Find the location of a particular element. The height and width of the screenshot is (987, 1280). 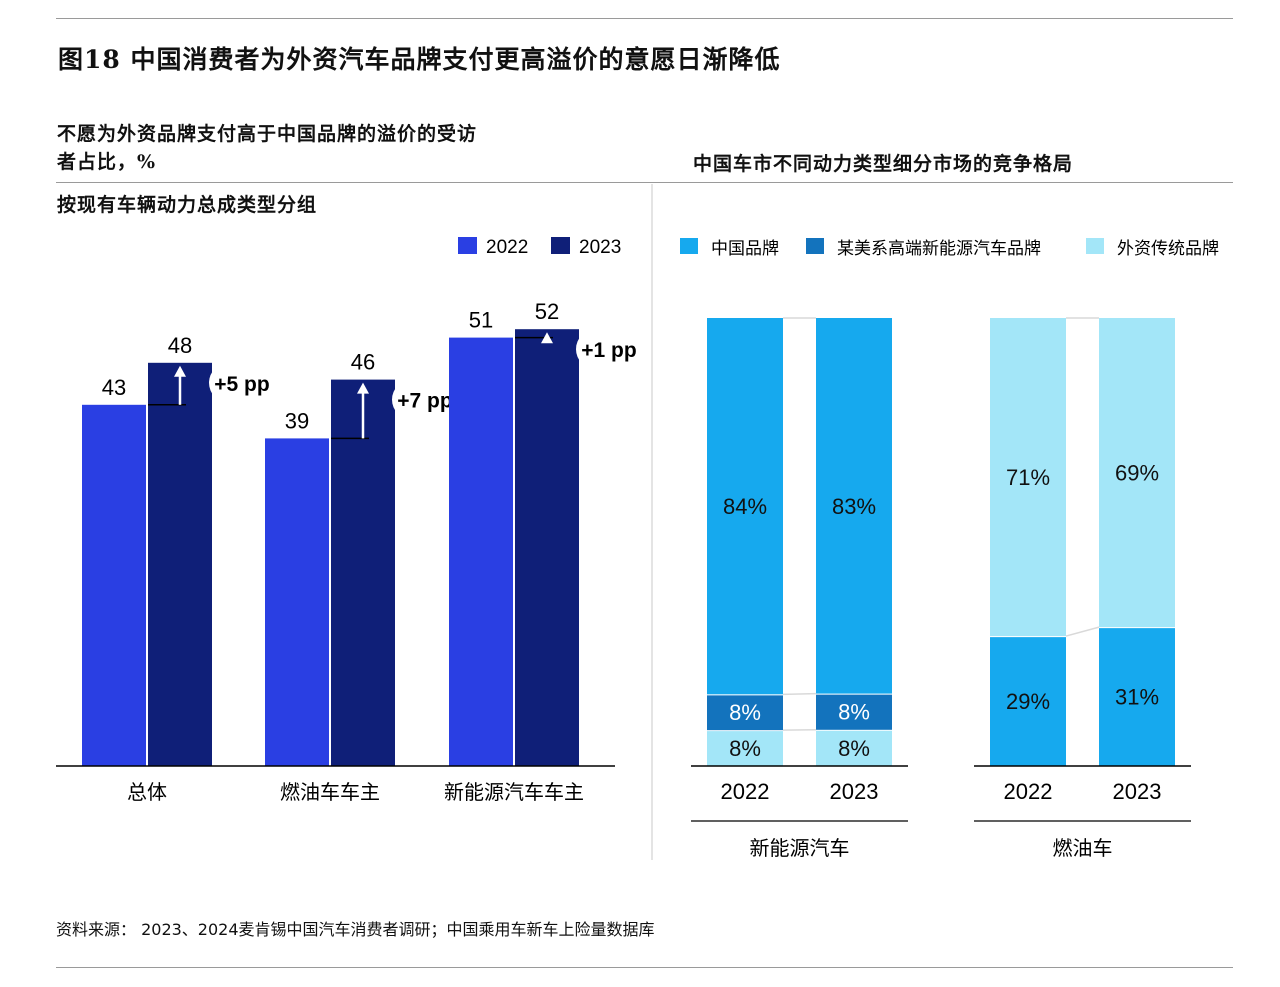

left-panel-subtitle: 按现有车辆动力总成类型分组 is located at coordinates (187, 205).